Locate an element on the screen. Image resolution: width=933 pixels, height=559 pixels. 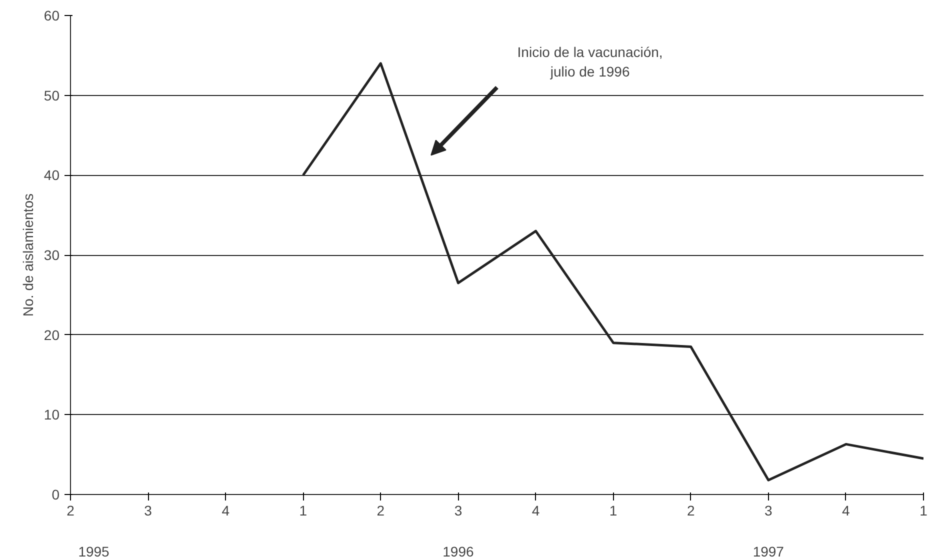
y-tick-label: 0 is located at coordinates (56, 494).